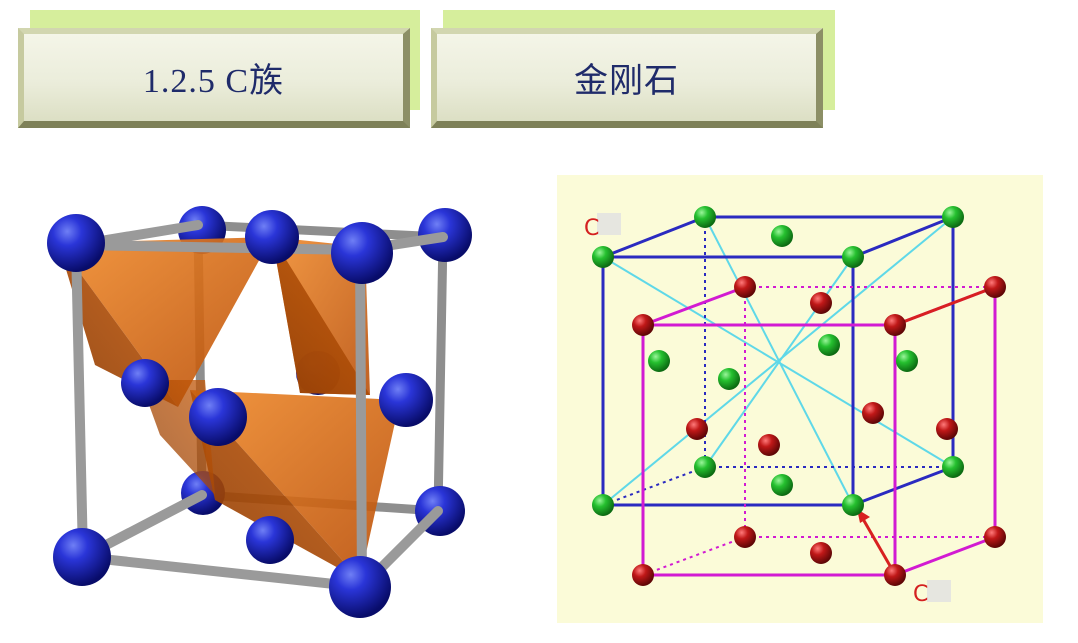  I want to click on label-top-bg, so click(609, 224).